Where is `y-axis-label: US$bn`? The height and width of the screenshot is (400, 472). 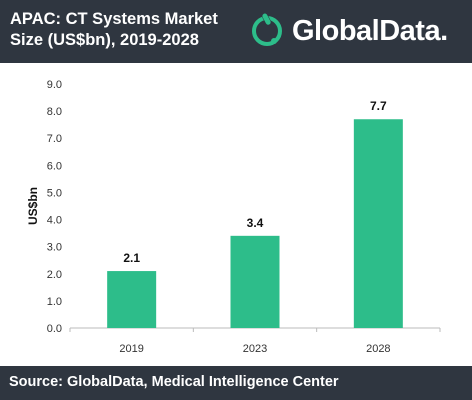 y-axis-label: US$bn is located at coordinates (33, 206).